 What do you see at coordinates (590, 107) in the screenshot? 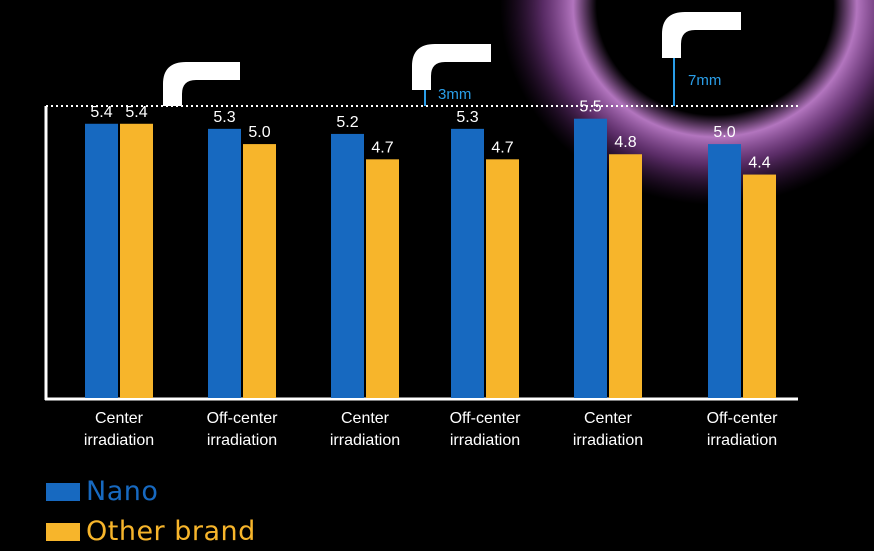
I see `value-label-nano-5: 5.5` at bounding box center [590, 107].